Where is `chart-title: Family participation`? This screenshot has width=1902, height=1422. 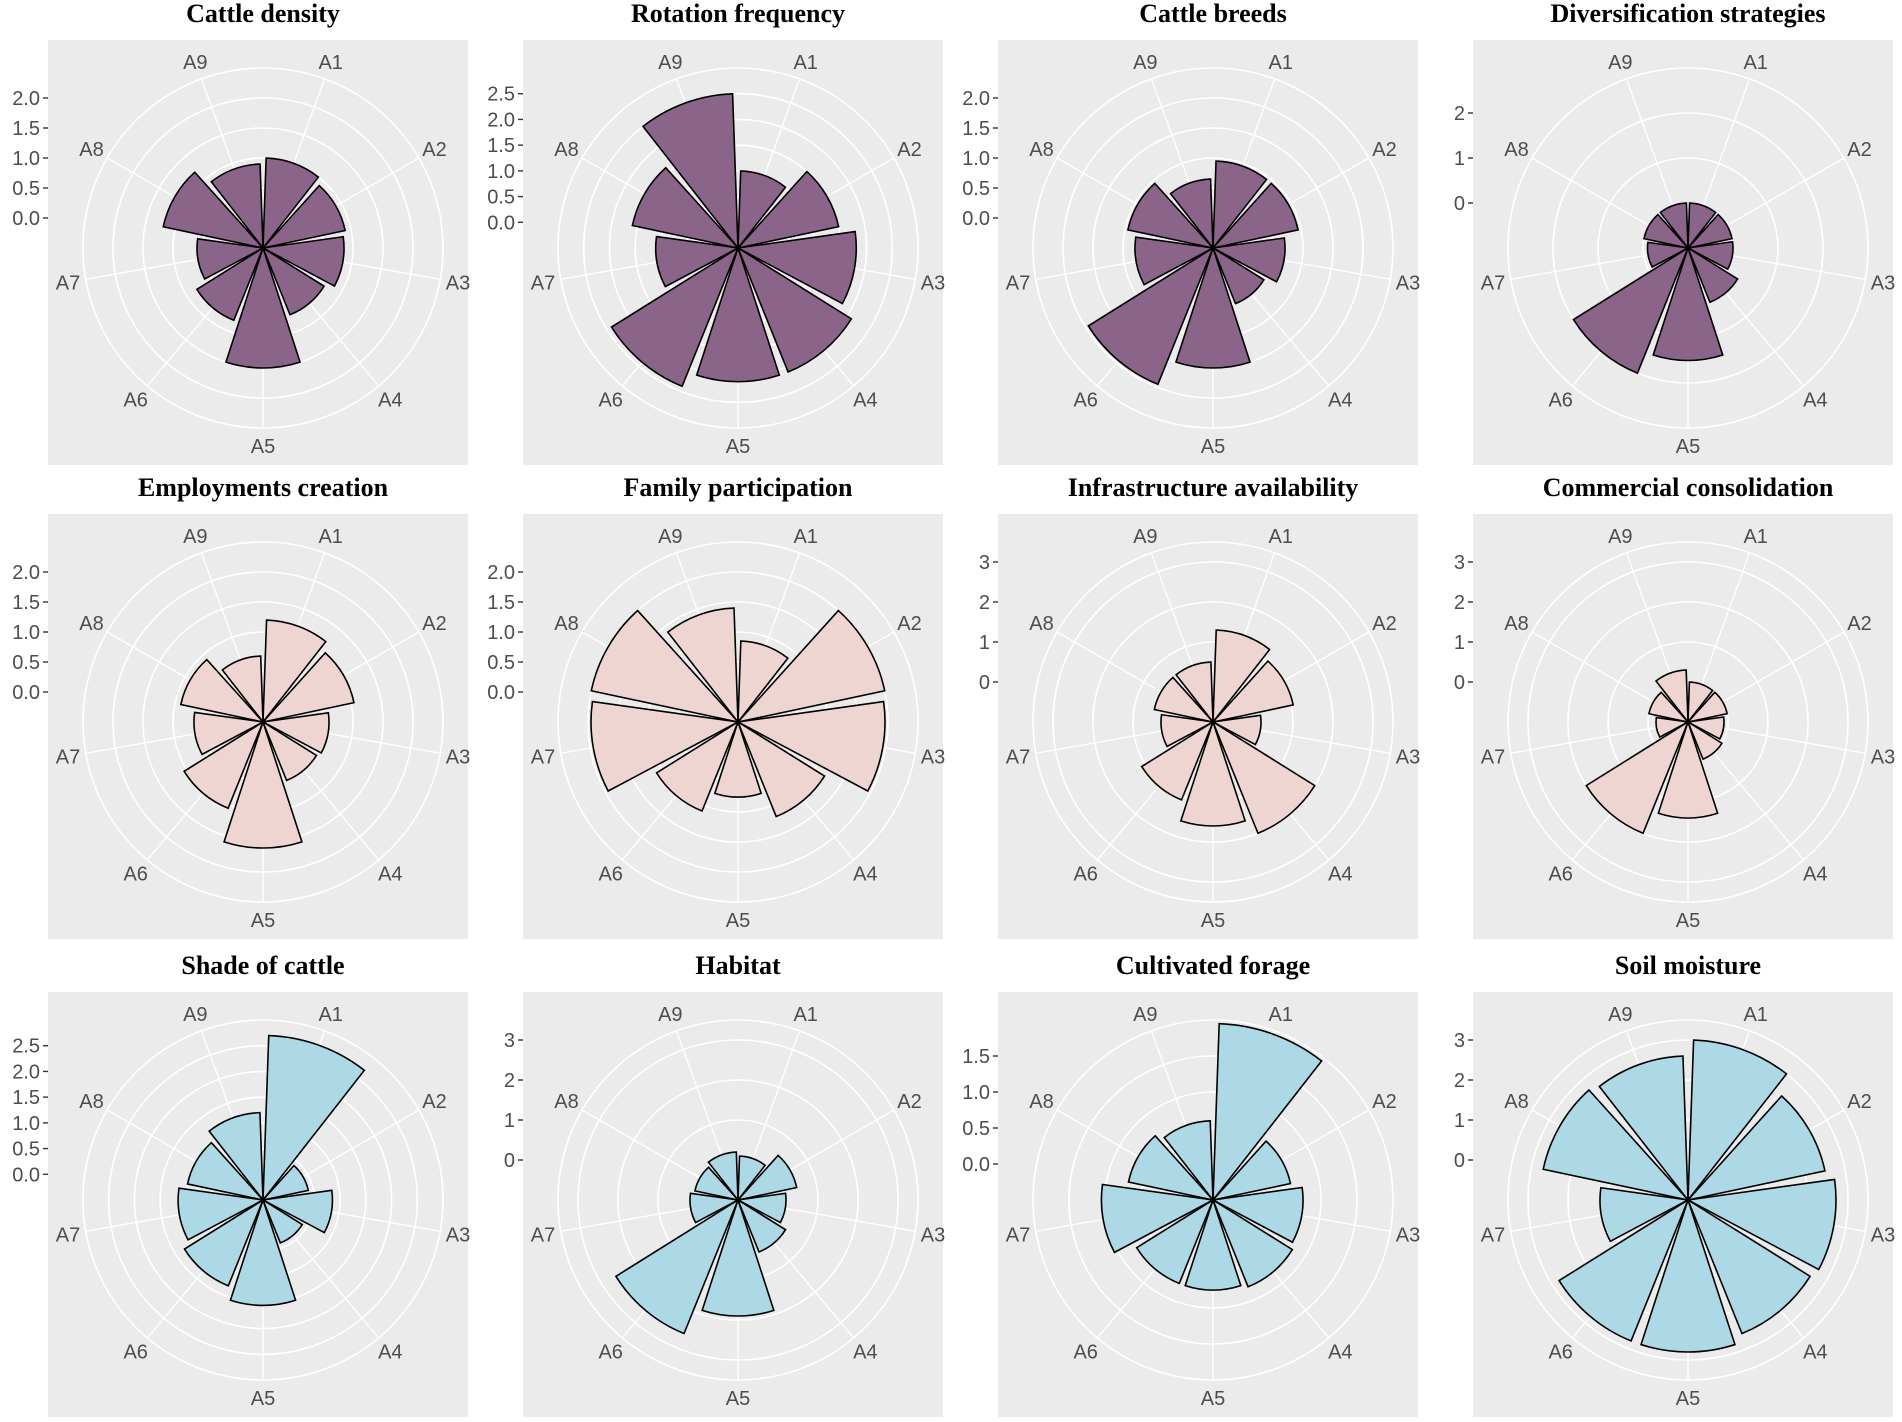
chart-title: Family participation is located at coordinates (738, 487).